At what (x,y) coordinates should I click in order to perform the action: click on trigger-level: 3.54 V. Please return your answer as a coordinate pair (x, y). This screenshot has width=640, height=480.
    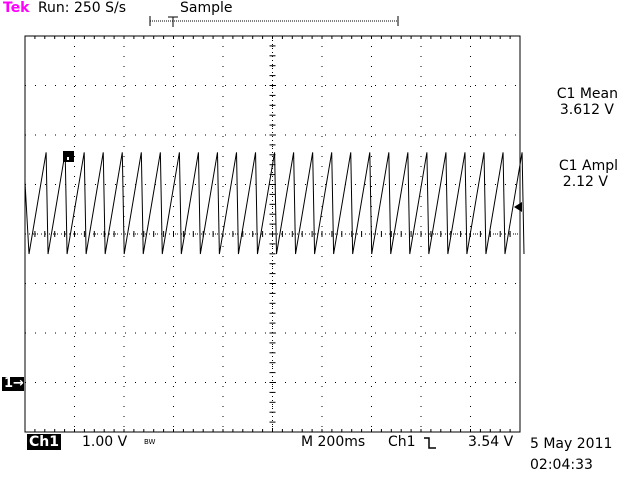
    Looking at the image, I should click on (491, 442).